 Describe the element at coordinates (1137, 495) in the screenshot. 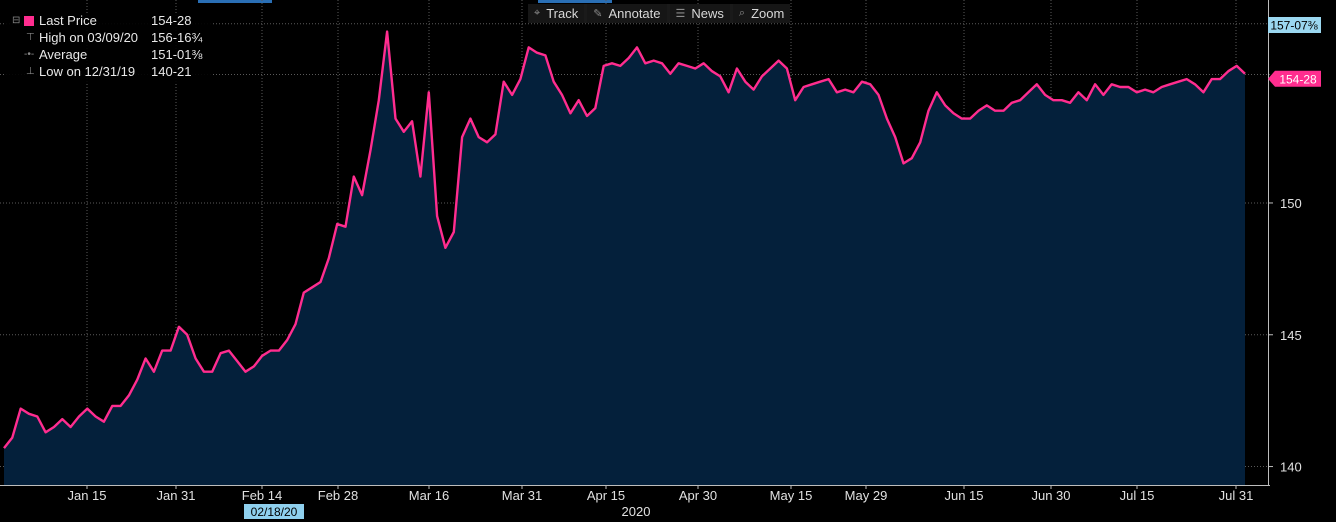

I see `x-tick-label: Jul 15` at that location.